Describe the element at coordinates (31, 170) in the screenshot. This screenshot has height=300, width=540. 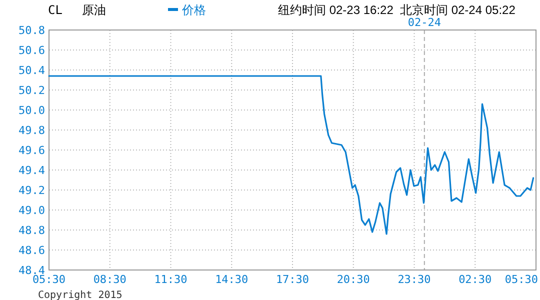
I see `ytick: 49.4` at that location.